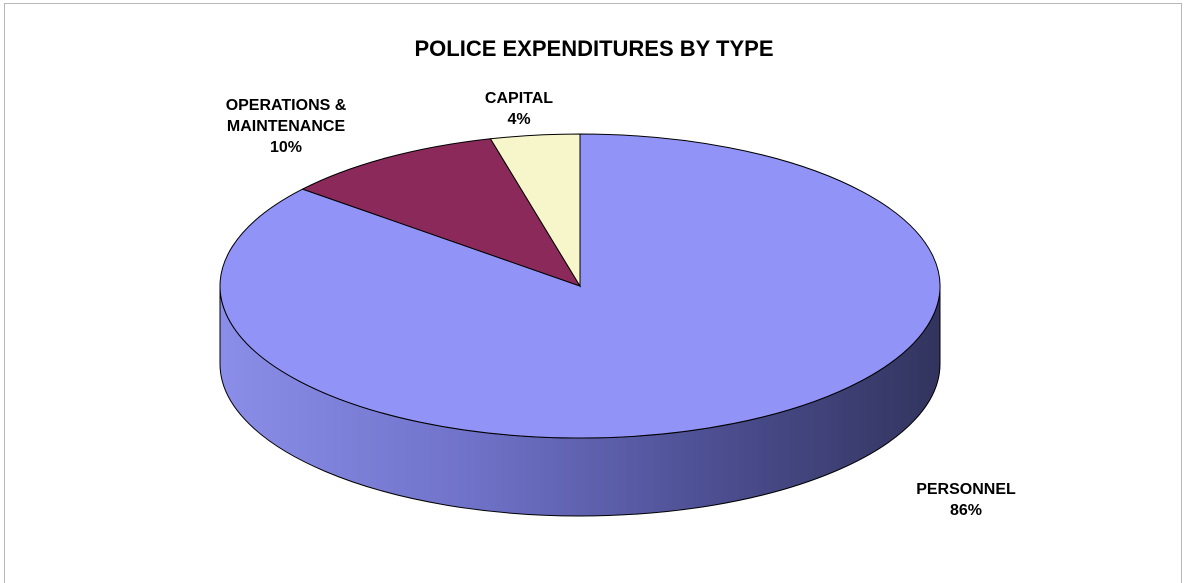  Describe the element at coordinates (593, 48) in the screenshot. I see `chart-title: POLICE EXPENDITURES BY TYPE` at that location.